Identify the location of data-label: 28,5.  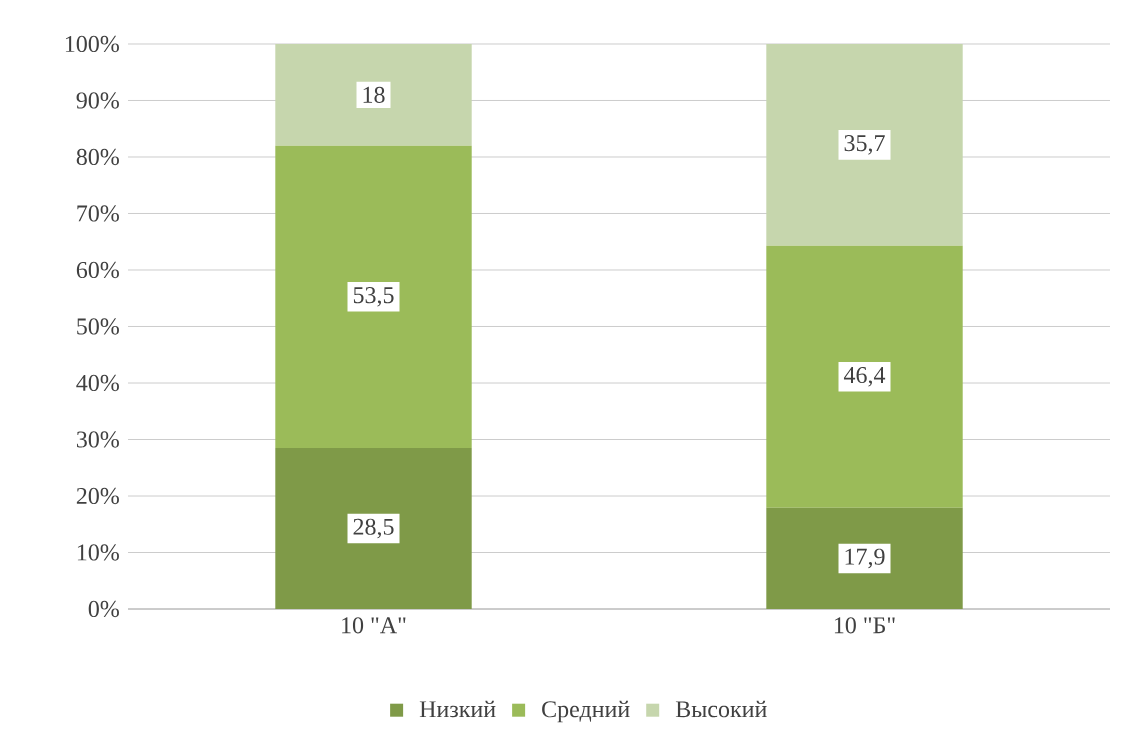
(373, 528).